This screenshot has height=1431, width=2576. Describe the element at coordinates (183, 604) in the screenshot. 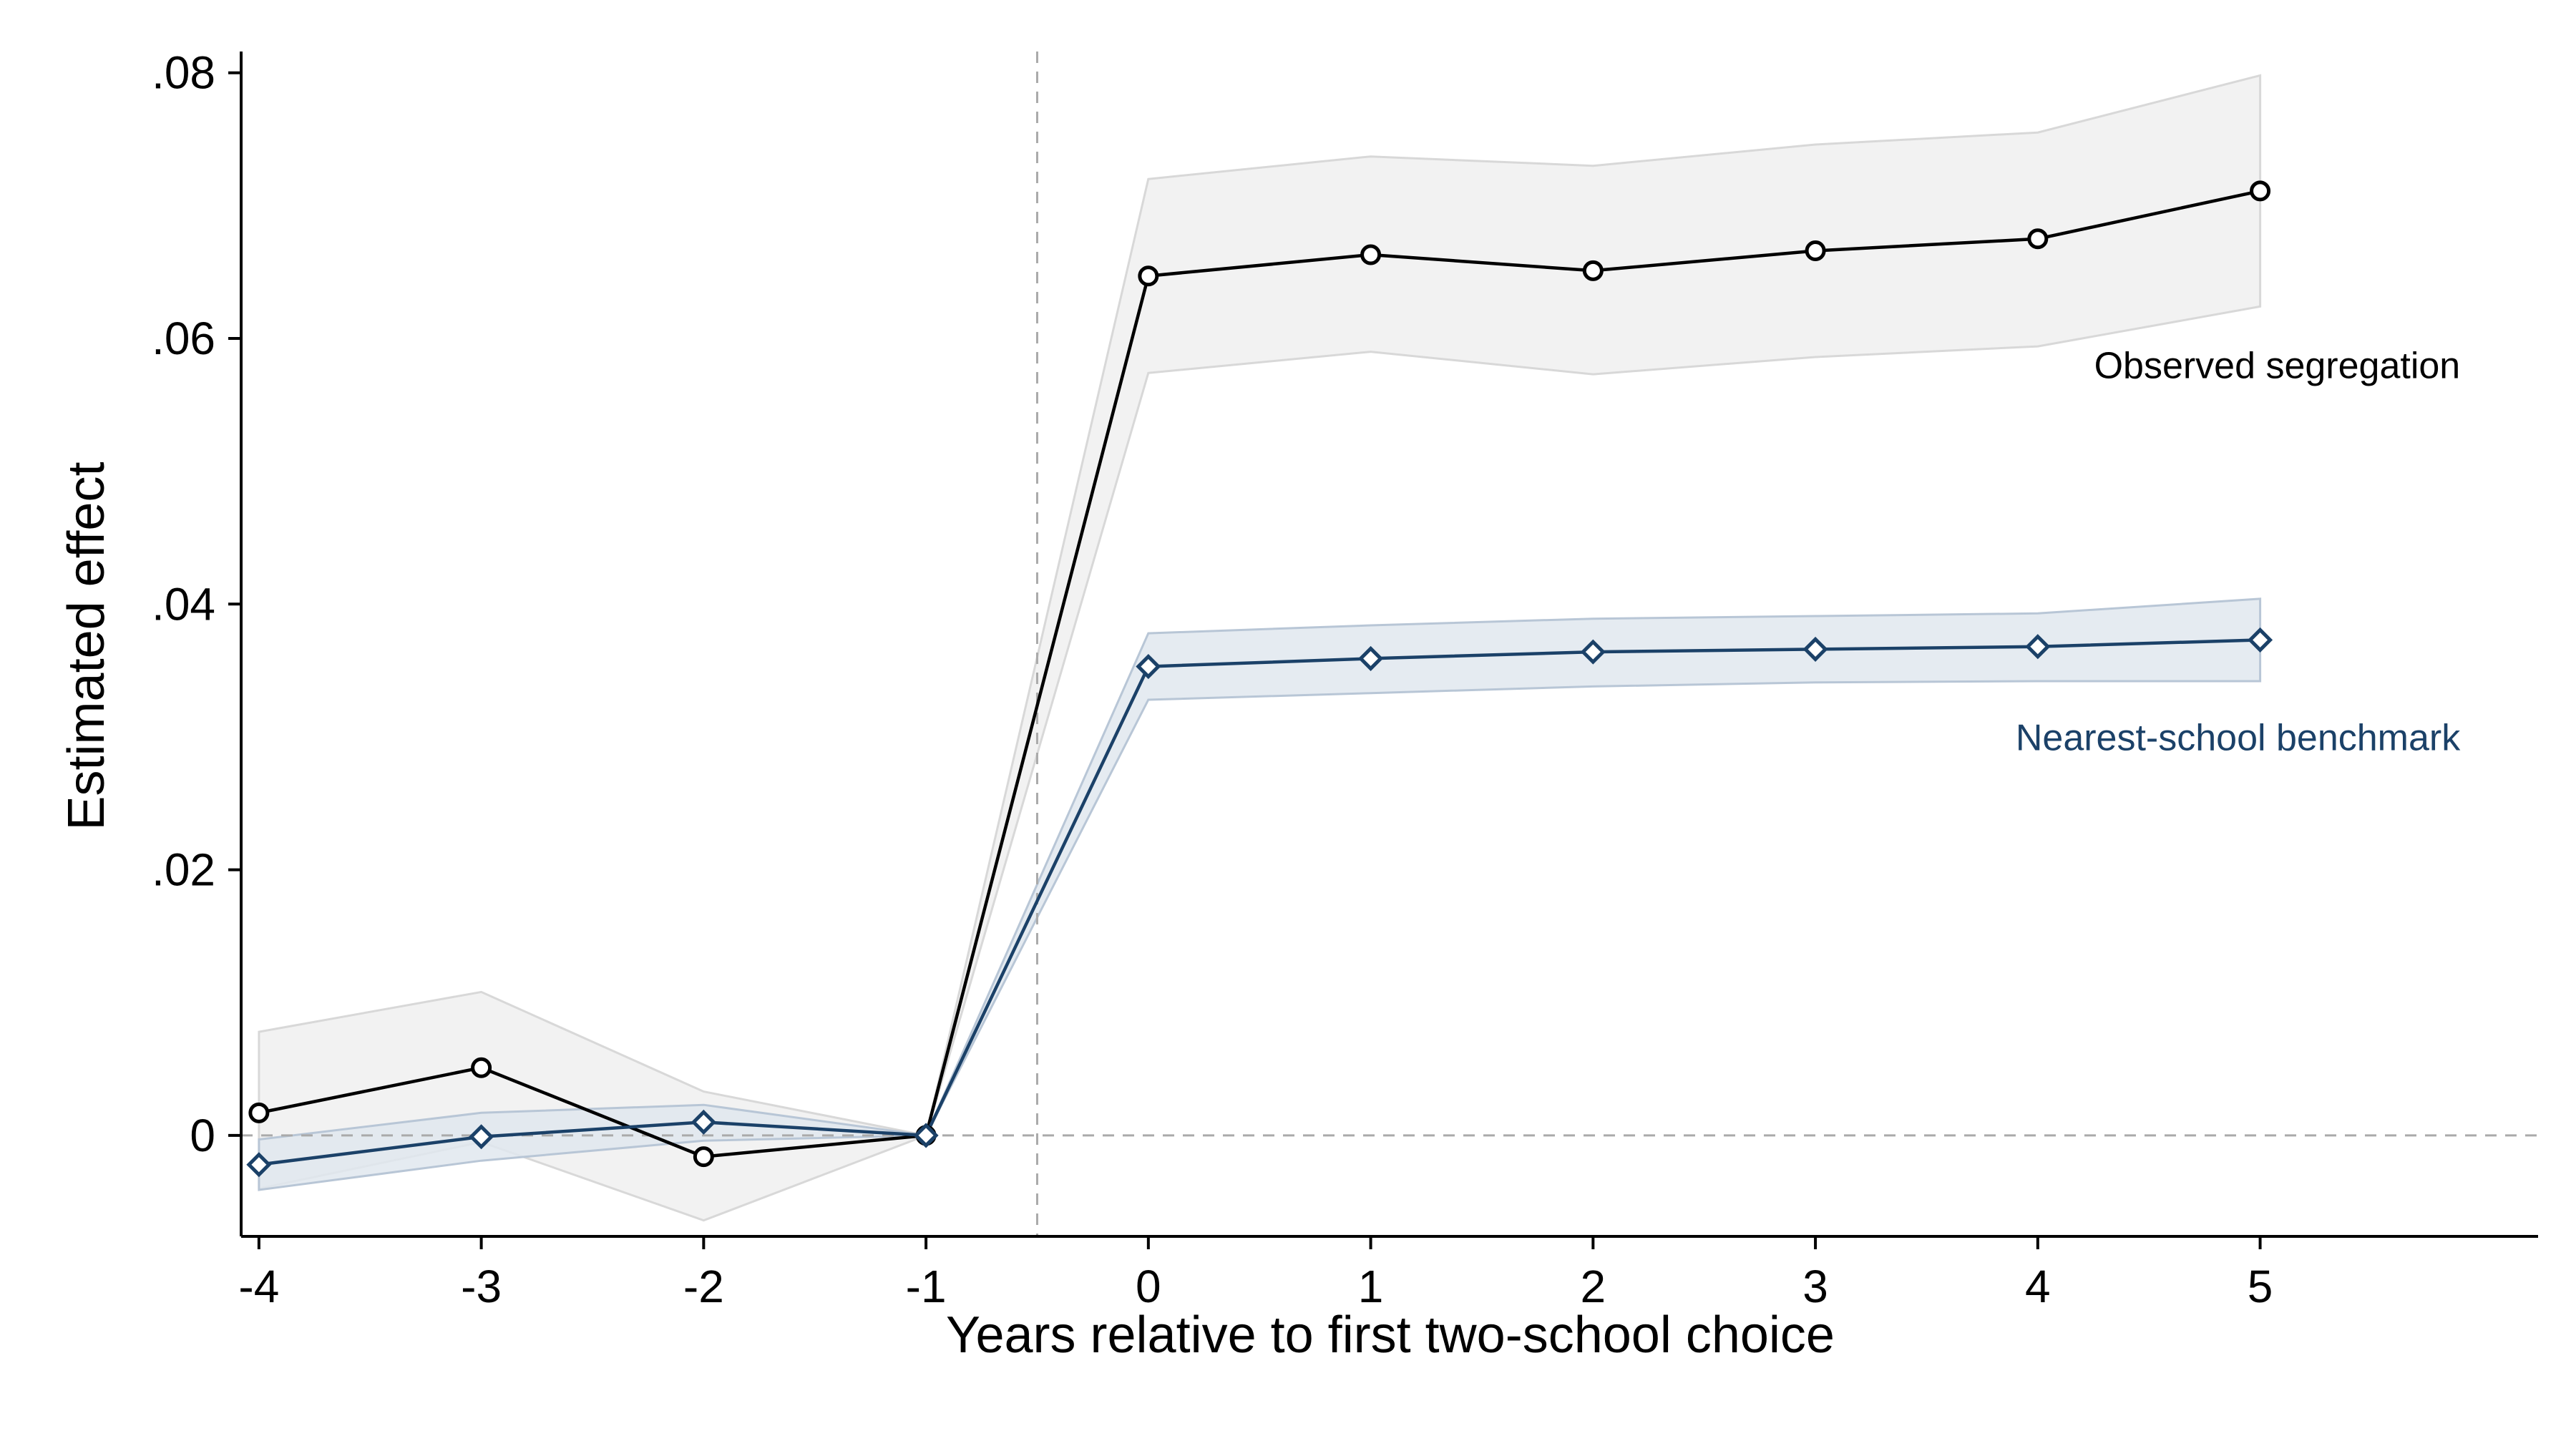

I see `y-tick-label: .04` at that location.